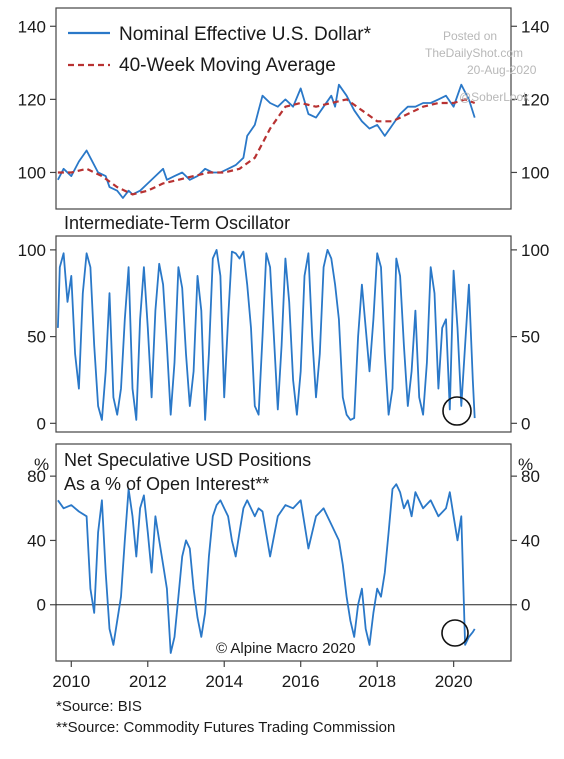 The image size is (564, 759). I want to click on panel2-ytick-label-left-2: 100, so click(32, 250).